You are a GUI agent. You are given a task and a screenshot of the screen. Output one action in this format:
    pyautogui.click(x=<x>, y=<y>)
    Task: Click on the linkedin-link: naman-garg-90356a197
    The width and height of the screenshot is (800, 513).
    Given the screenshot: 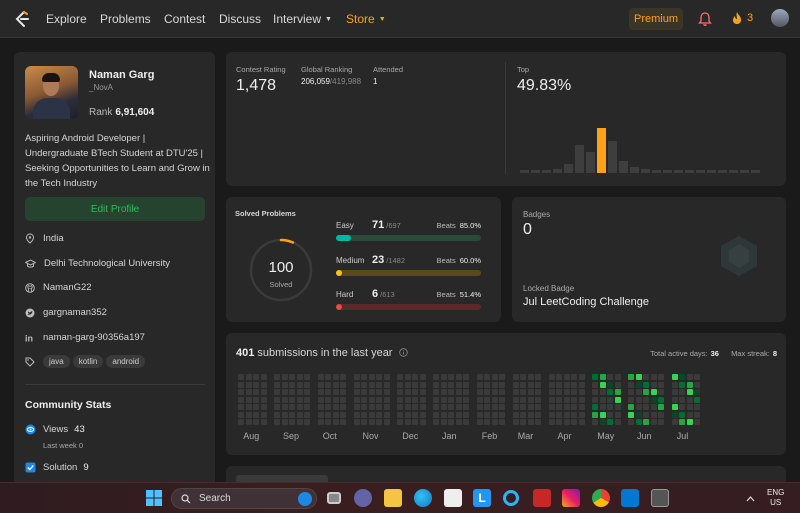 What is the action you would take?
    pyautogui.click(x=94, y=337)
    